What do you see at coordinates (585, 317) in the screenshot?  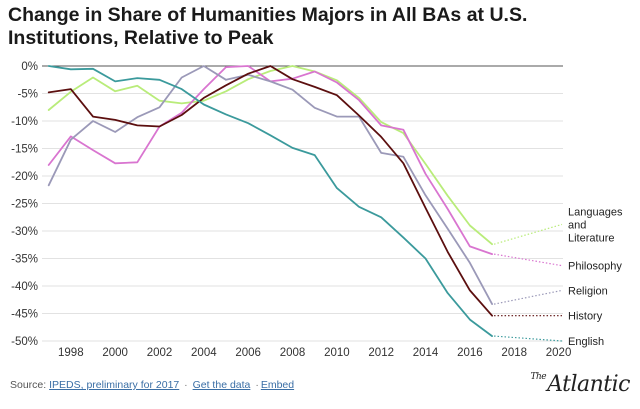 I see `legend-label: History` at bounding box center [585, 317].